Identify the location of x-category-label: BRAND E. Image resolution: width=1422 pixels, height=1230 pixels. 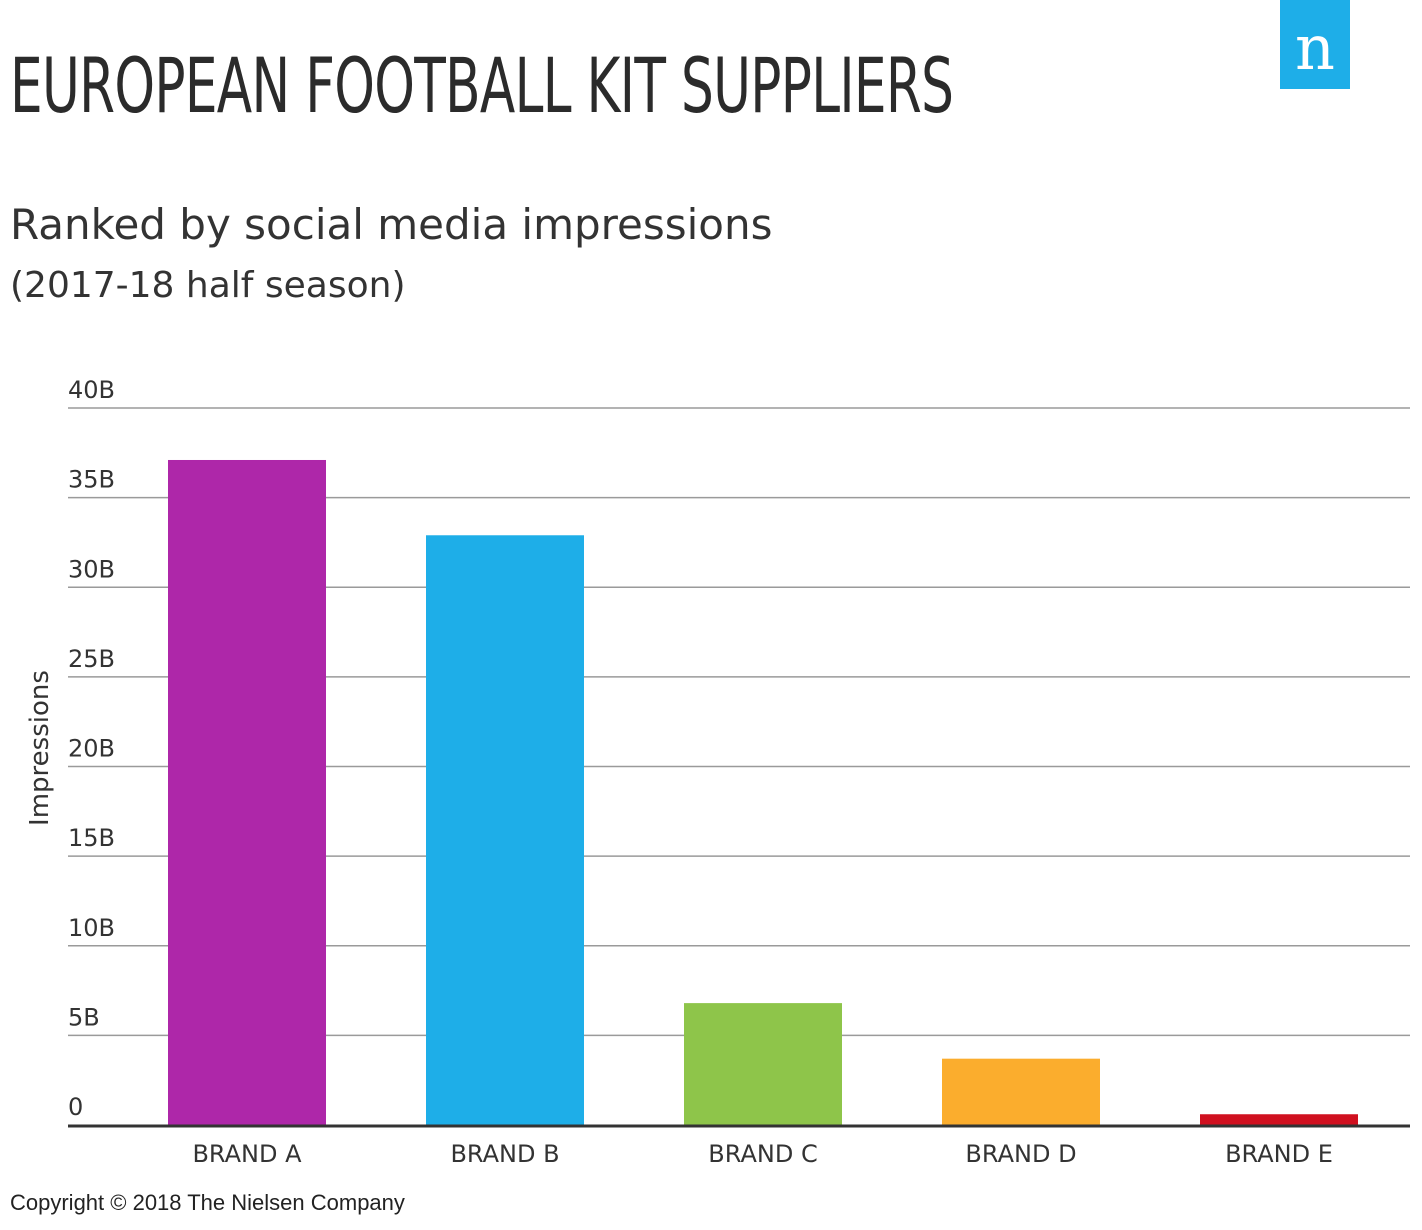
(1279, 1154).